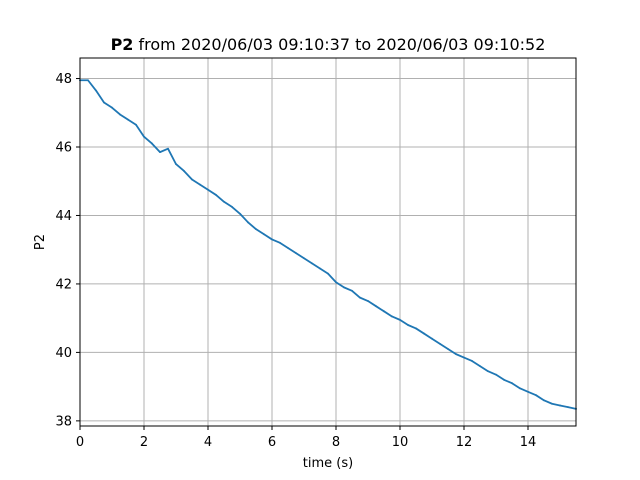  I want to click on y-tick-label: 38, so click(63, 421).